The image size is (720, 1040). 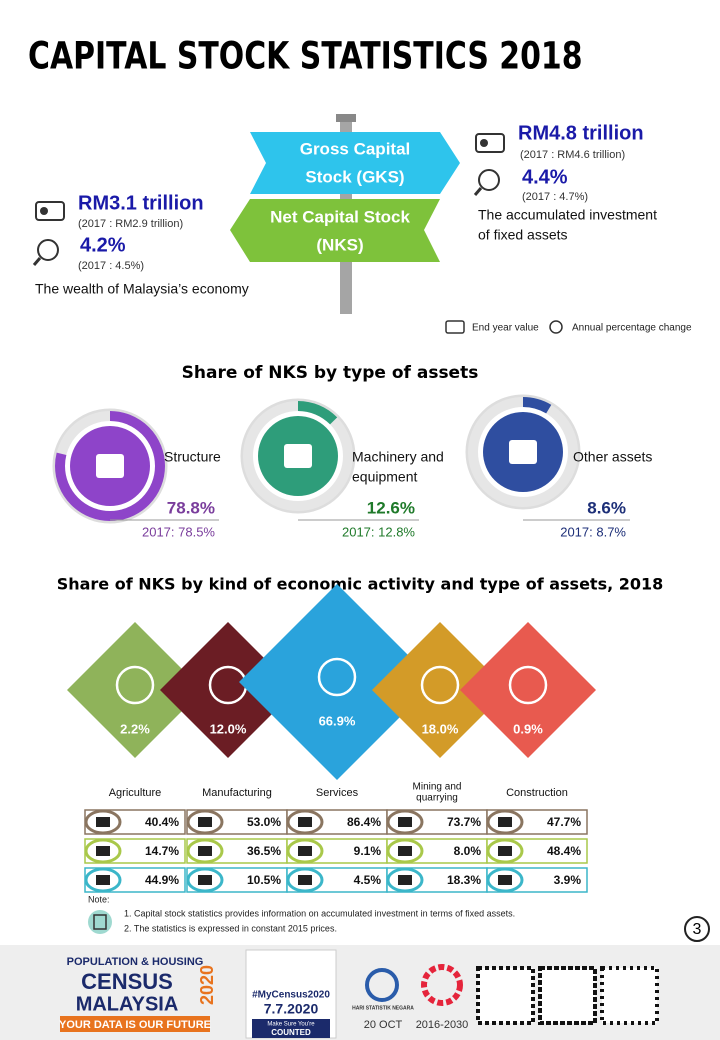 What do you see at coordinates (581, 133) in the screenshot?
I see `gks-value: RM4.8 trillion` at bounding box center [581, 133].